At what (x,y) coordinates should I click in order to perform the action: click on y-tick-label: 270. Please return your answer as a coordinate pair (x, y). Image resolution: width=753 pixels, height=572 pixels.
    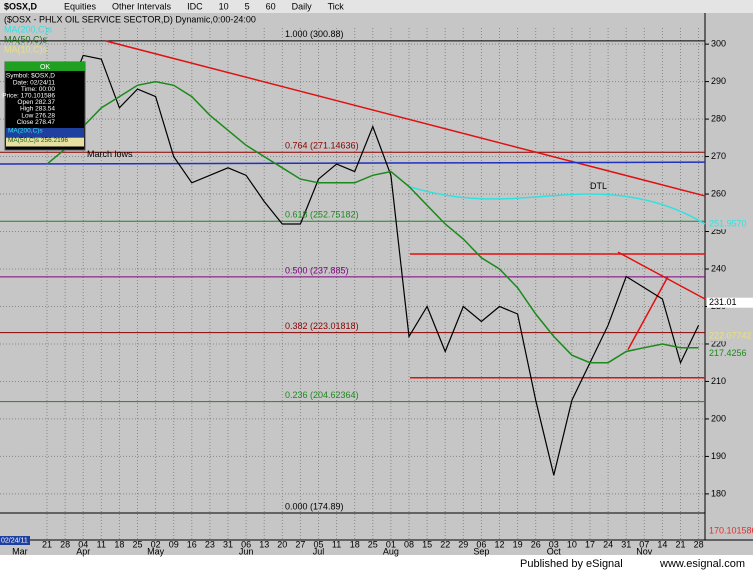
    Looking at the image, I should click on (718, 156).